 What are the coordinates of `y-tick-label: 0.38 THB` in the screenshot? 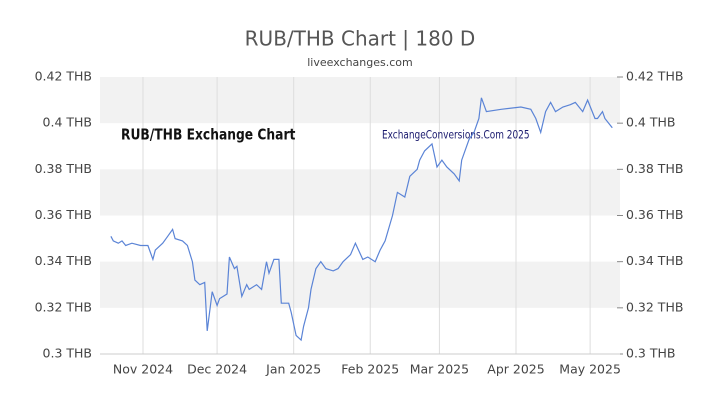 It's located at (63, 168).